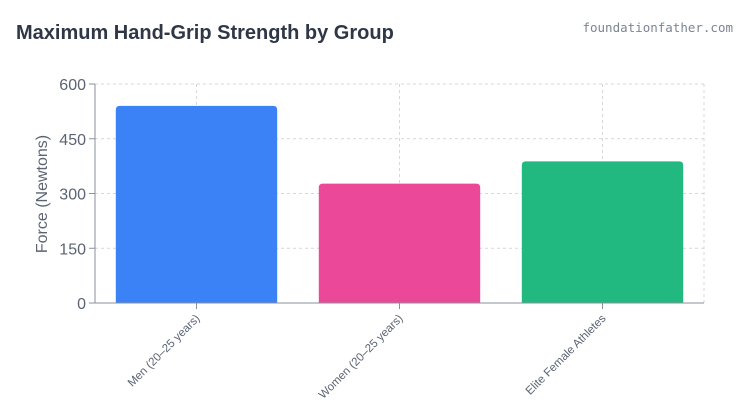  Describe the element at coordinates (164, 351) in the screenshot. I see `x-tick-label: Men (20–25 years)` at that location.